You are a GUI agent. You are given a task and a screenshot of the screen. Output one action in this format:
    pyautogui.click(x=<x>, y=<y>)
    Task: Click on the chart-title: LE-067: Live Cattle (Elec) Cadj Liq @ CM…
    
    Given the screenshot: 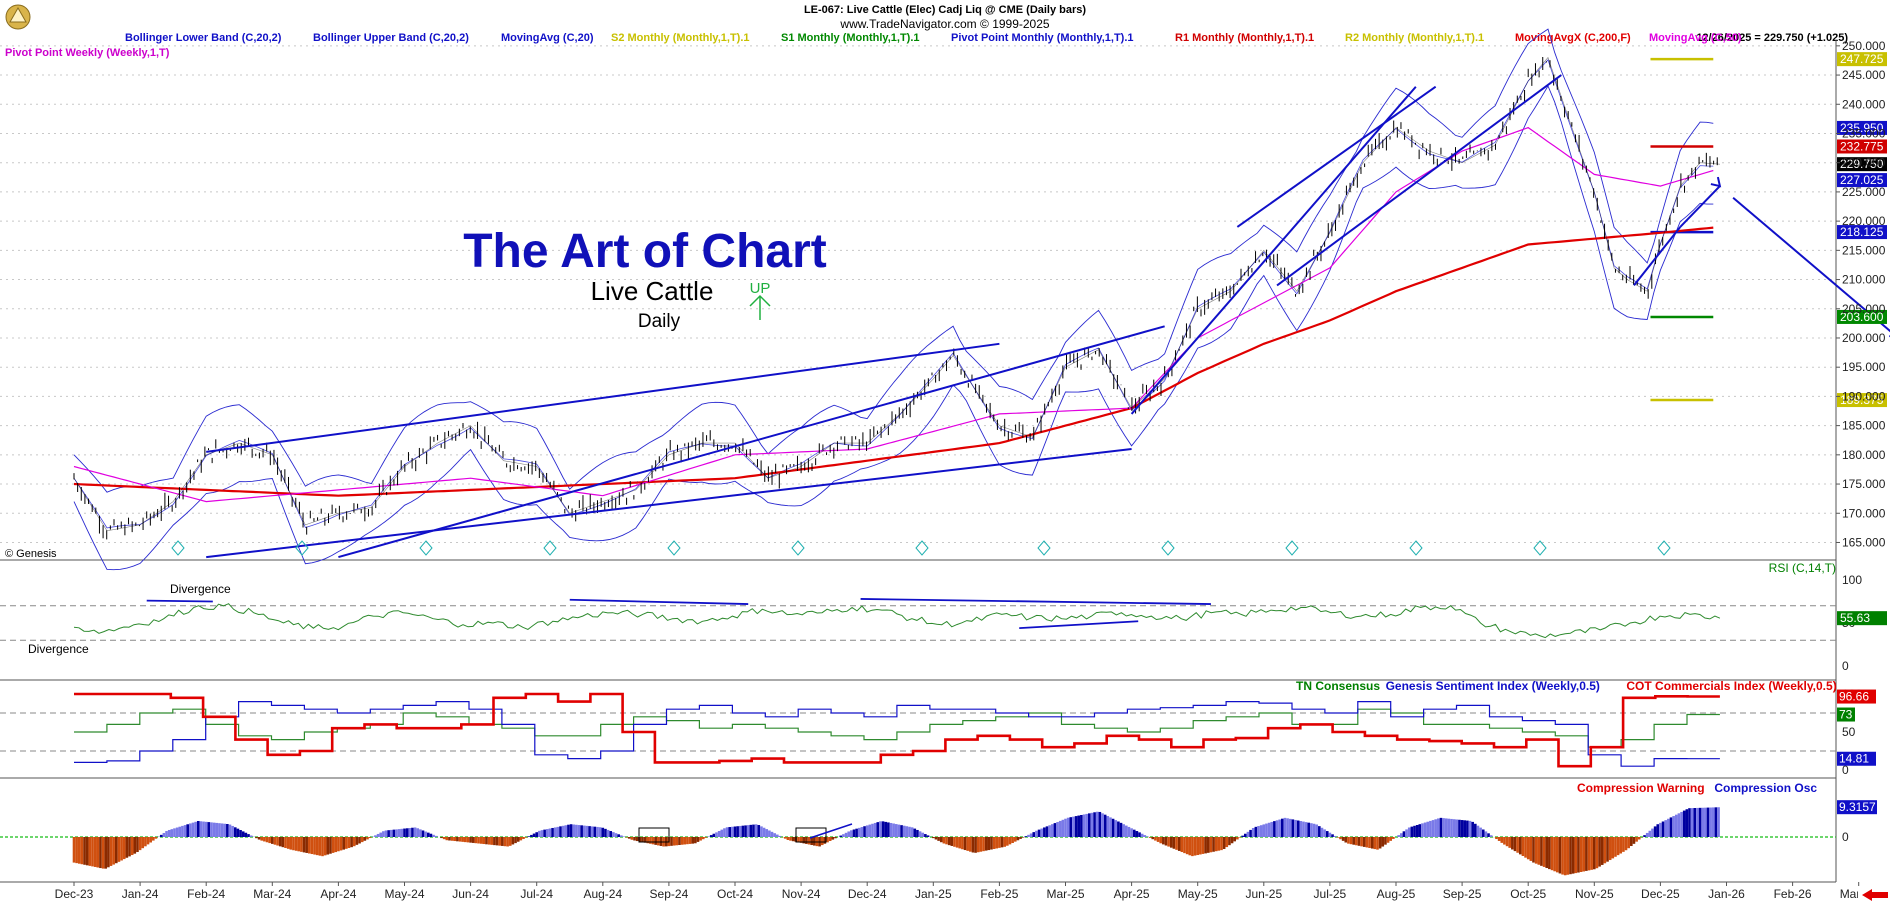 What is the action you would take?
    pyautogui.click(x=945, y=10)
    